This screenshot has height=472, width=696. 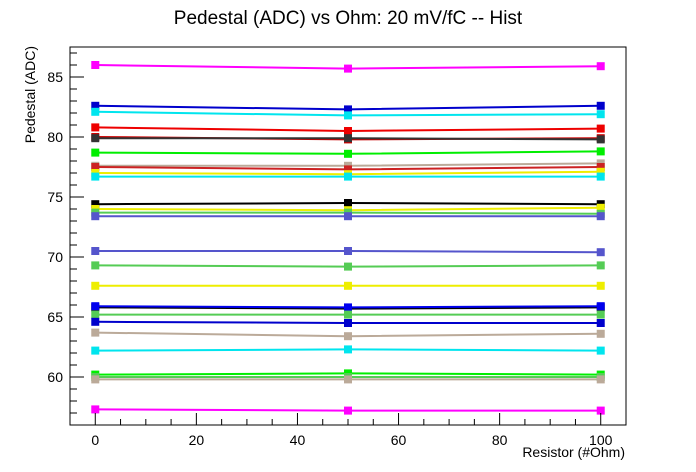 What do you see at coordinates (55, 377) in the screenshot?
I see `y-tick-label: 60` at bounding box center [55, 377].